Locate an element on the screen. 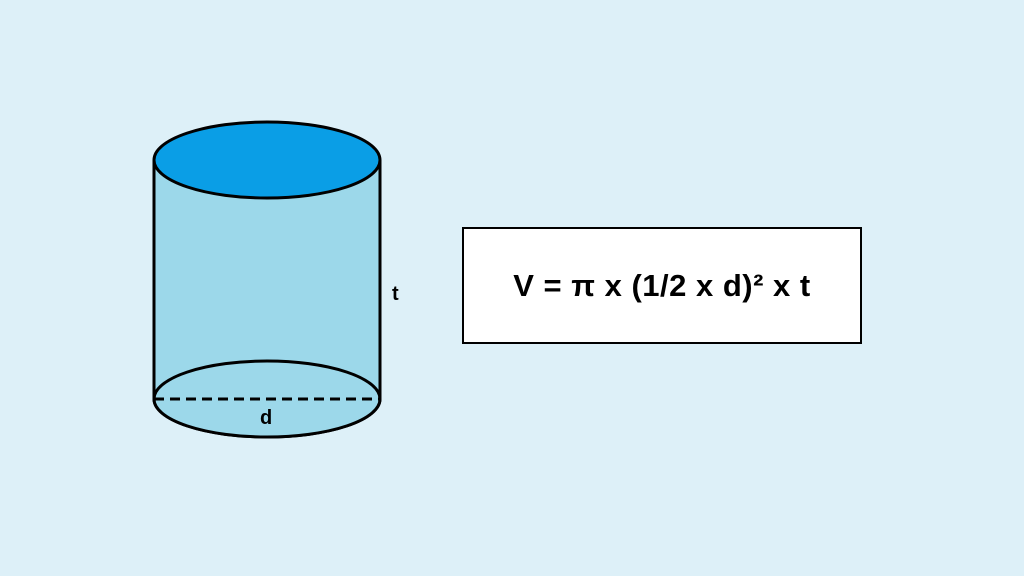 This screenshot has height=576, width=1024. cylinder-body is located at coordinates (267, 298).